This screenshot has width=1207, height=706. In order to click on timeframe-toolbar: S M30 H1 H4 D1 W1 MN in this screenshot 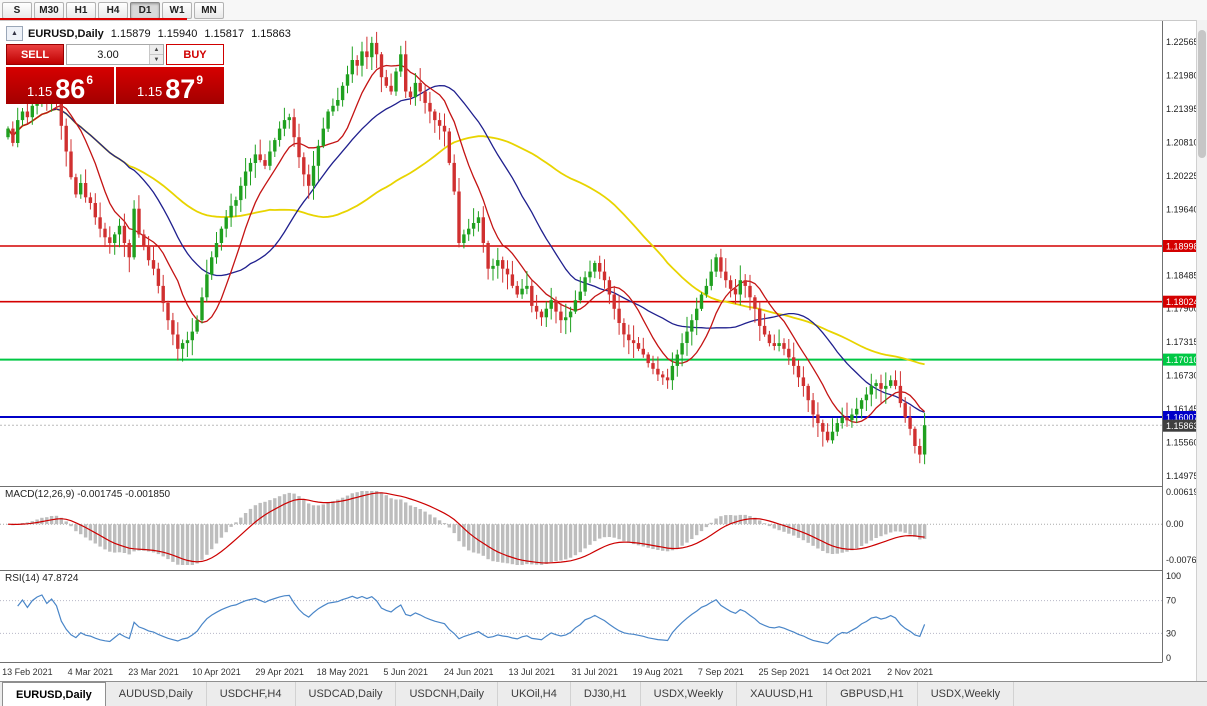, I will do `click(603, 10)`.